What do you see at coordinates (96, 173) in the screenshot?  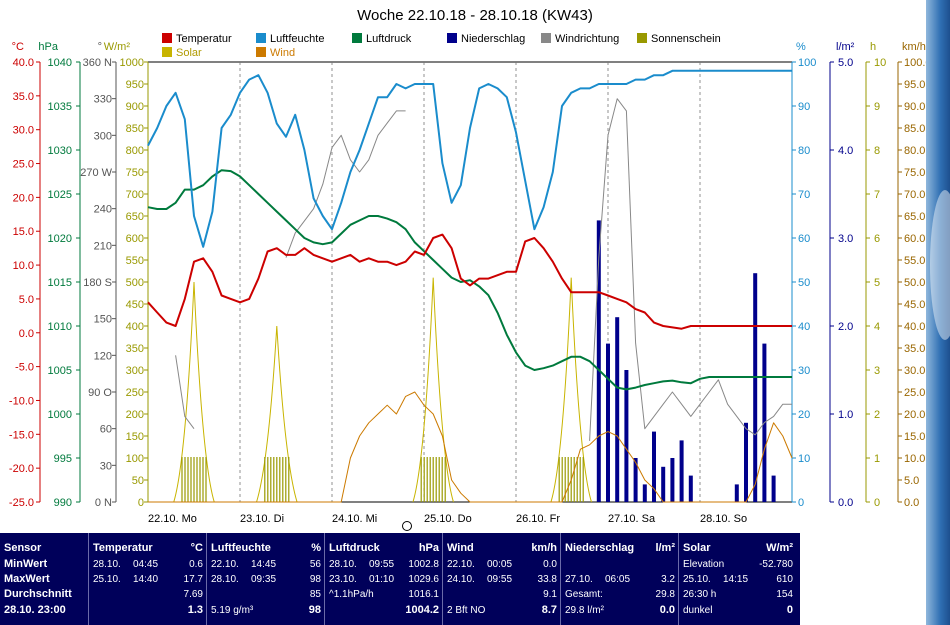 I see `direction-tick-label: 270 W` at bounding box center [96, 173].